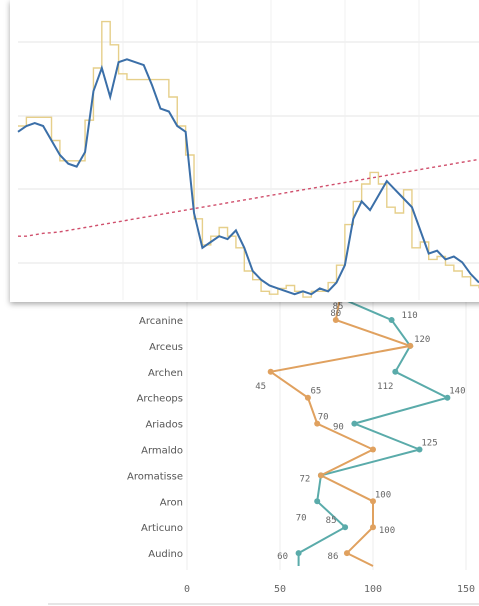  Describe the element at coordinates (323, 418) in the screenshot. I see `value-label-orange: 70` at that location.